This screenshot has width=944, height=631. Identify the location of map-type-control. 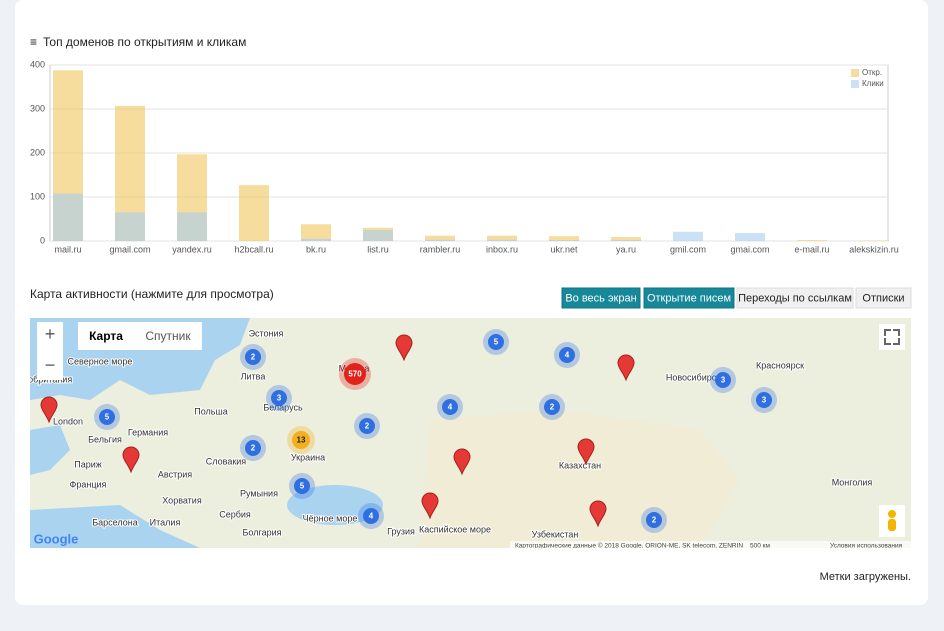
(140, 336).